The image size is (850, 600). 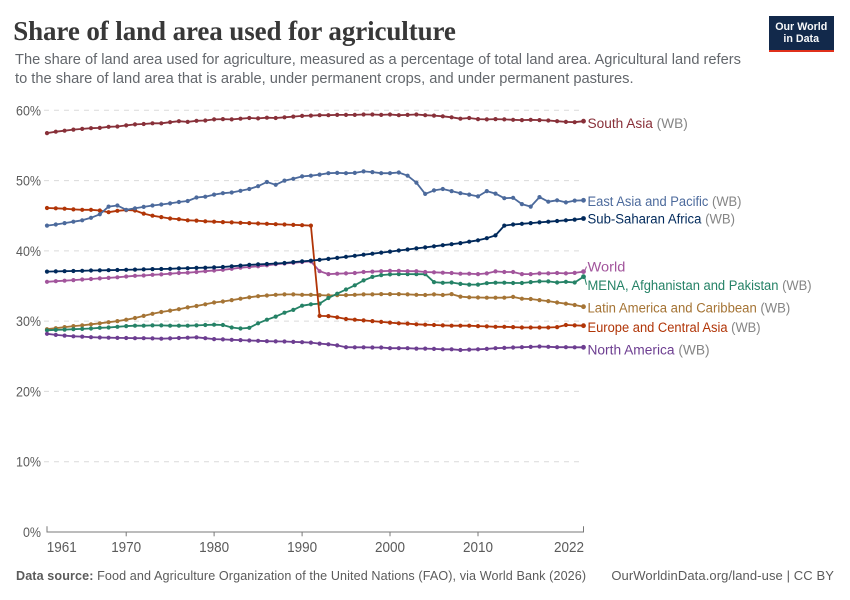 I want to click on svg-text: 40%, so click(x=28, y=251).